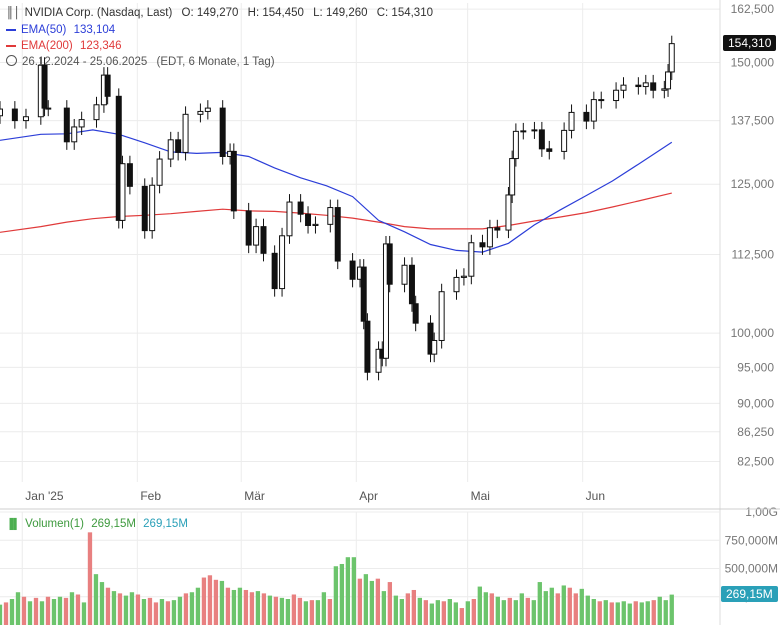  I want to click on time-tick-label: Jan '25, so click(44, 496).